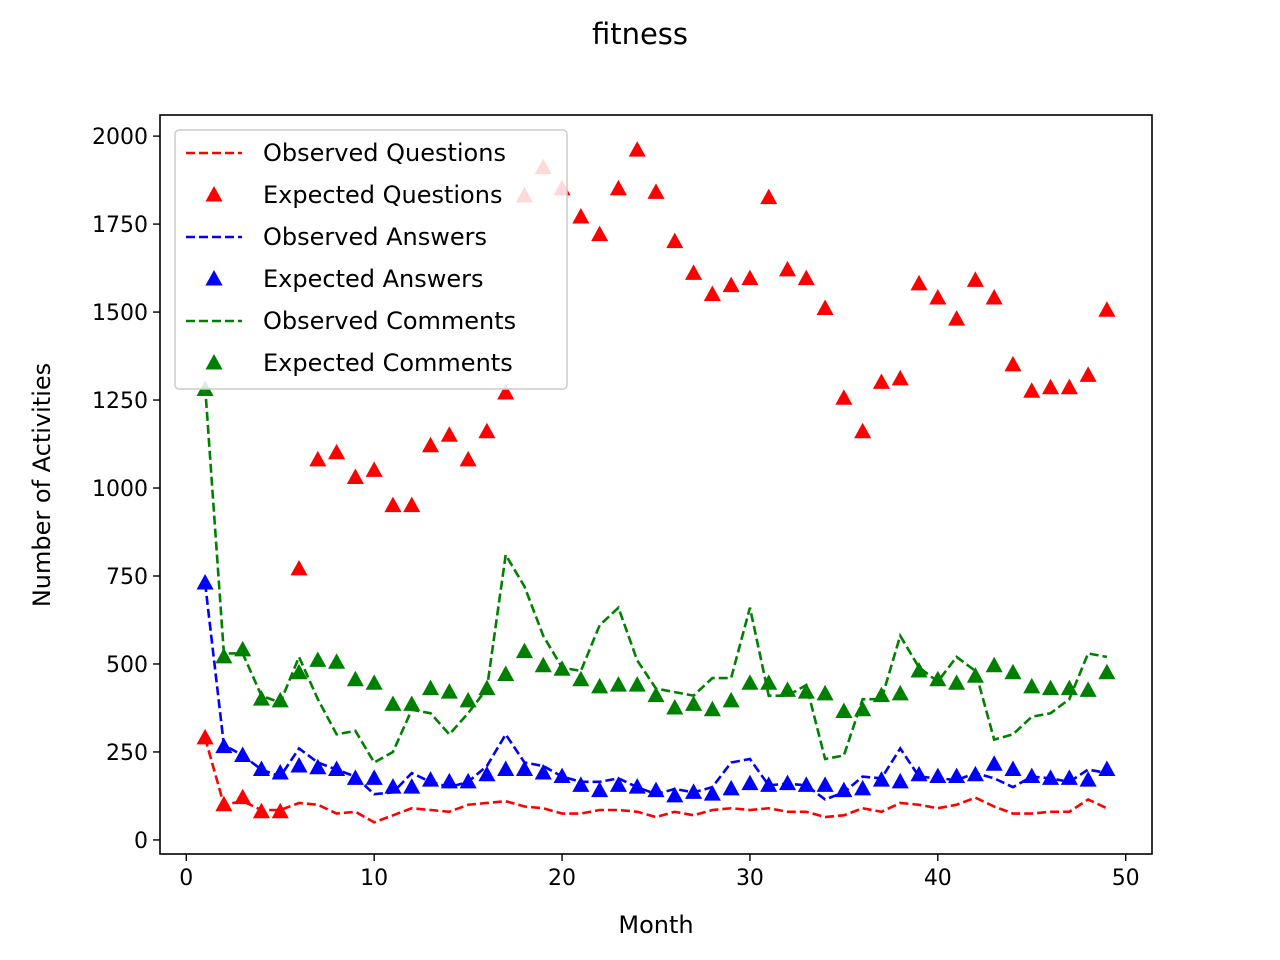  What do you see at coordinates (127, 577) in the screenshot?
I see `y-tick-label: 750` at bounding box center [127, 577].